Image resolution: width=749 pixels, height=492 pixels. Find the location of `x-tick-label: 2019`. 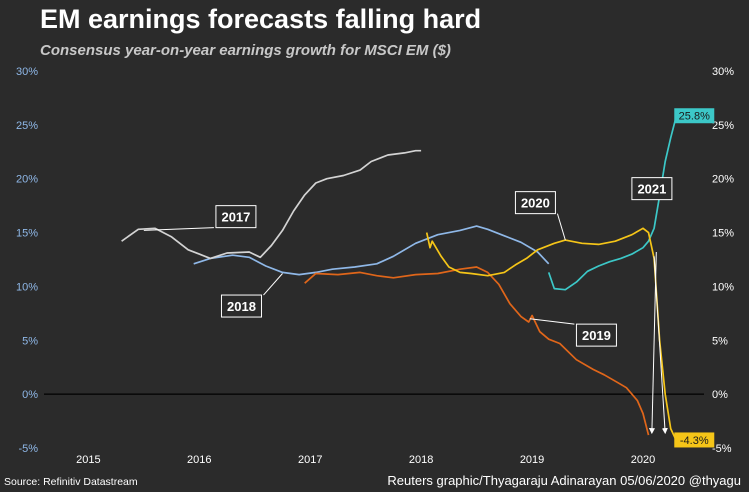

x-tick-label: 2019 is located at coordinates (532, 460).